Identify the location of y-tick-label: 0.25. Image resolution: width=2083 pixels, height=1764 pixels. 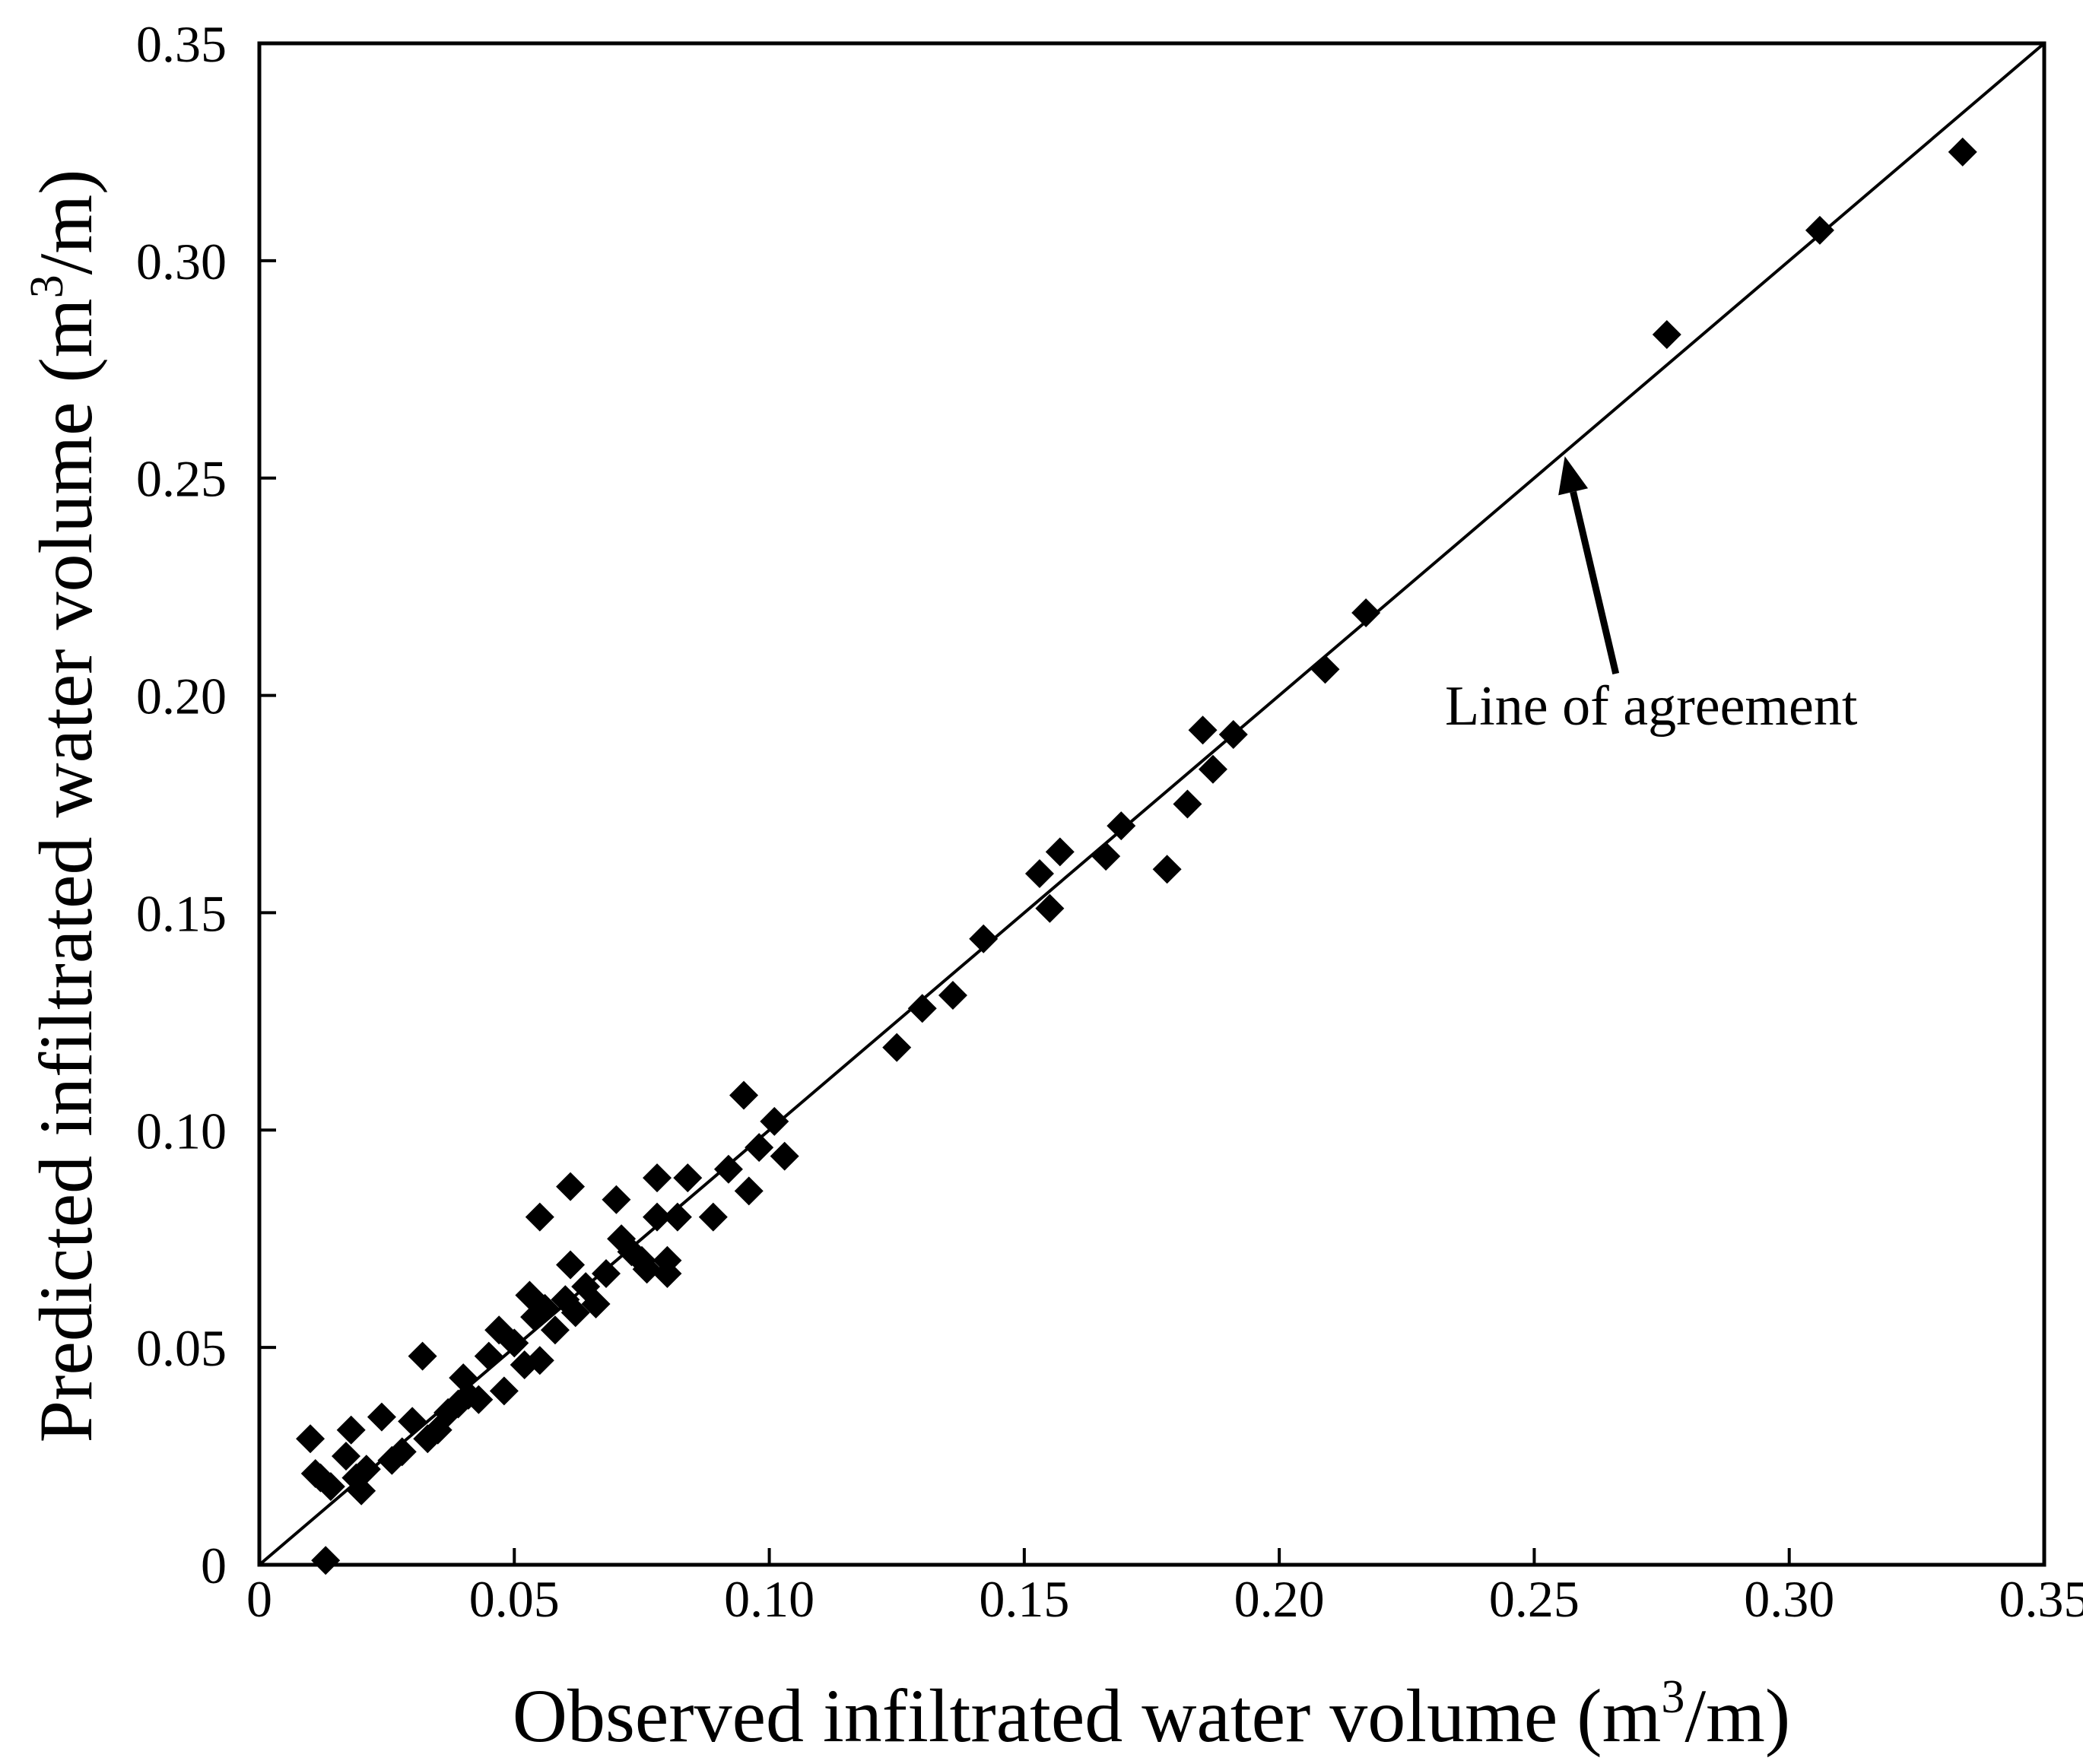
(181, 479).